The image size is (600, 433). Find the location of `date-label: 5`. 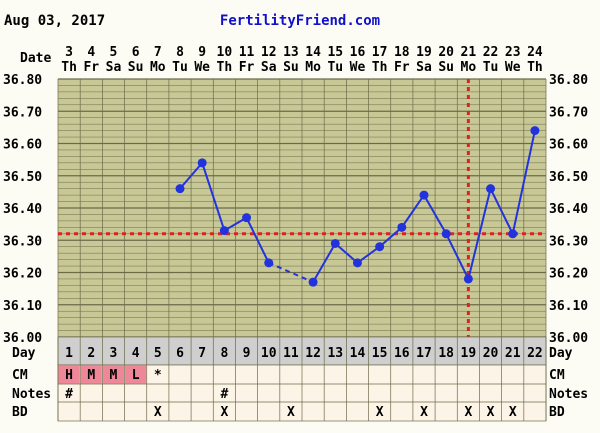

date-label: 5 is located at coordinates (114, 52).